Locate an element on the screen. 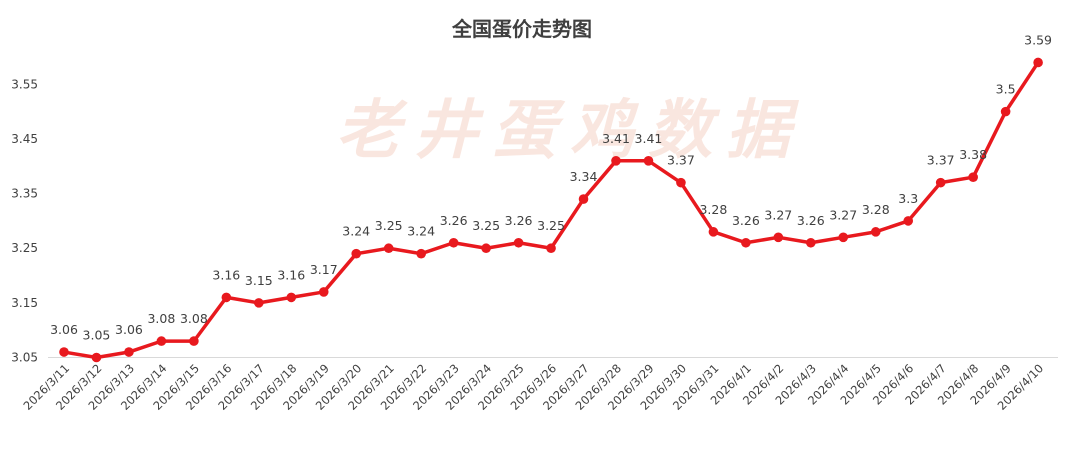 This screenshot has width=1080, height=450. y-tick-label: 3.45 is located at coordinates (24, 139).